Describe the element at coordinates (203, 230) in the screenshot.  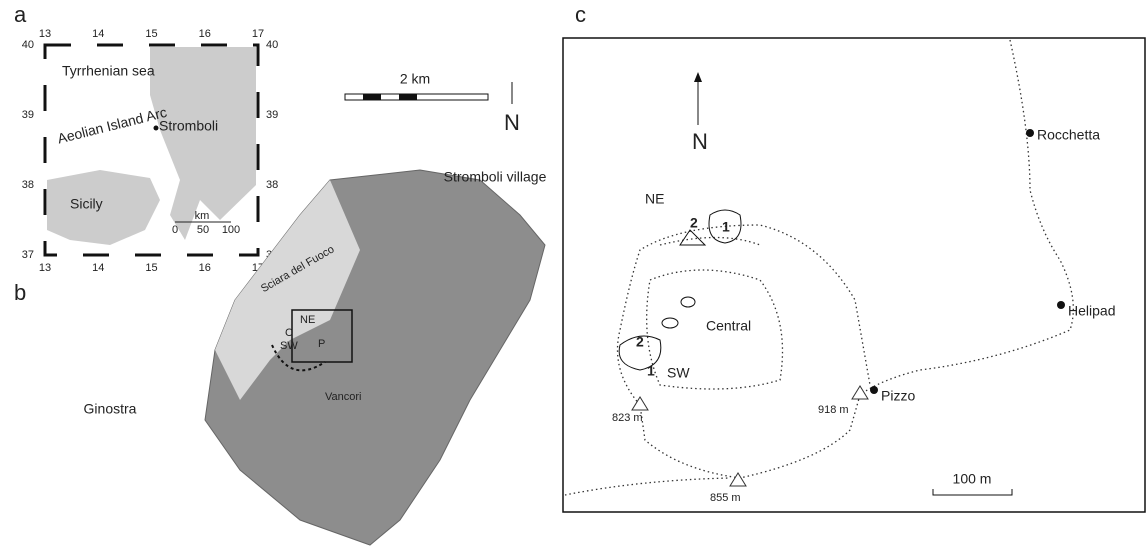
I see `scale-tick-label: 50` at that location.